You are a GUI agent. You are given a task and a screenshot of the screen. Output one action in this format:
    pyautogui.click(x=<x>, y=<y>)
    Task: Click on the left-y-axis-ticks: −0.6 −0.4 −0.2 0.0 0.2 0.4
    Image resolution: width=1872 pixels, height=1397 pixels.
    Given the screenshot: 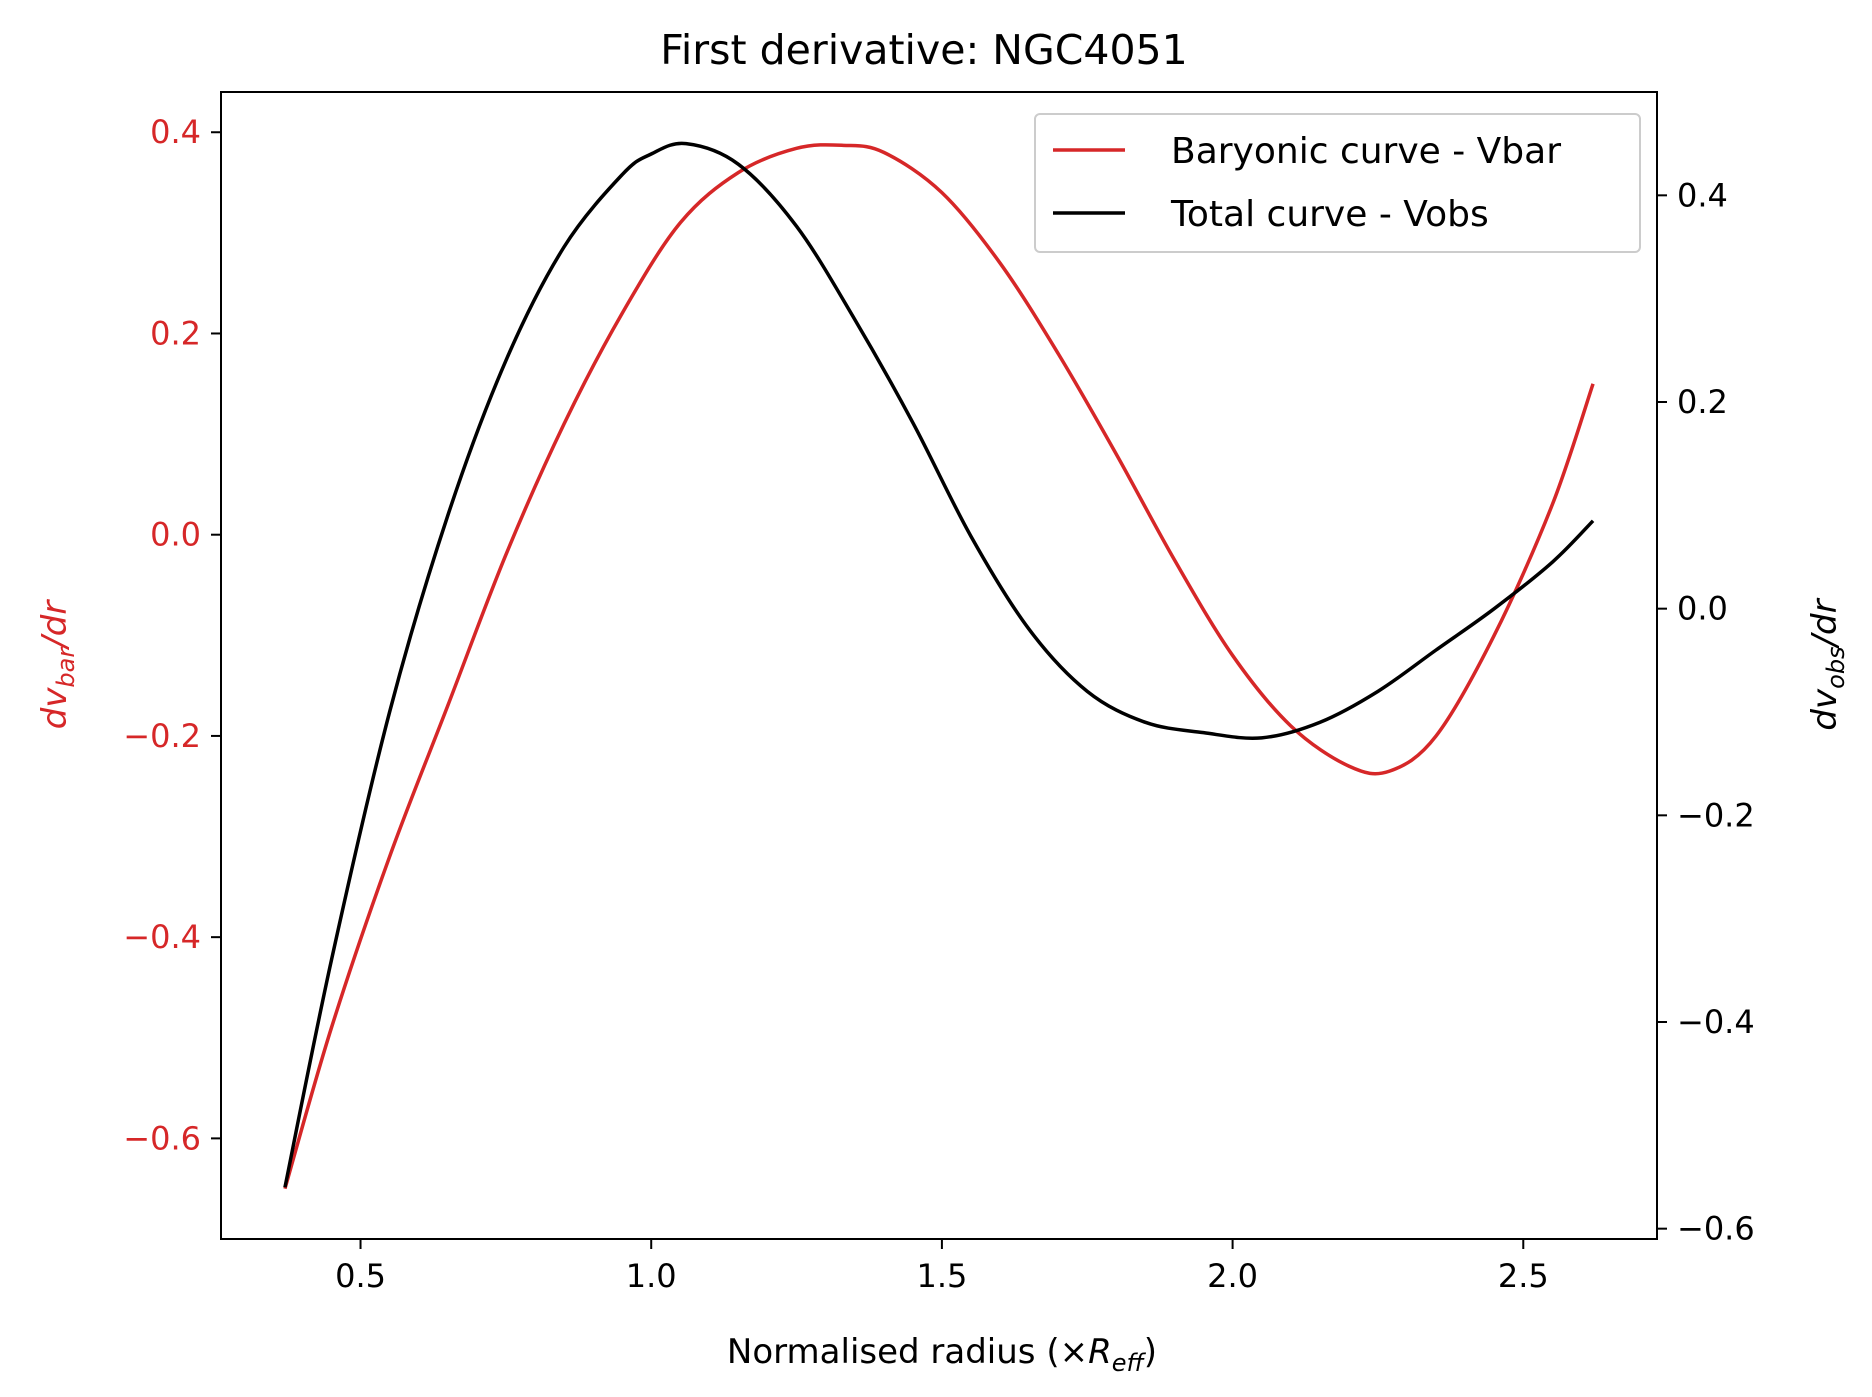 What is the action you would take?
    pyautogui.click(x=172, y=635)
    